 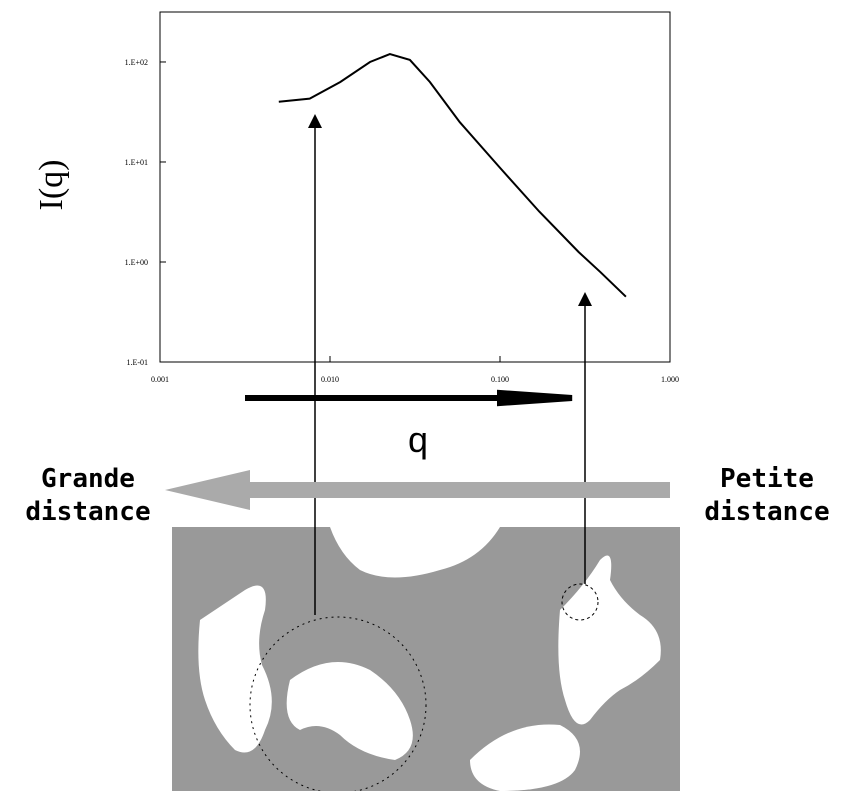 I want to click on x-tick-label: 0.100, so click(x=500, y=379).